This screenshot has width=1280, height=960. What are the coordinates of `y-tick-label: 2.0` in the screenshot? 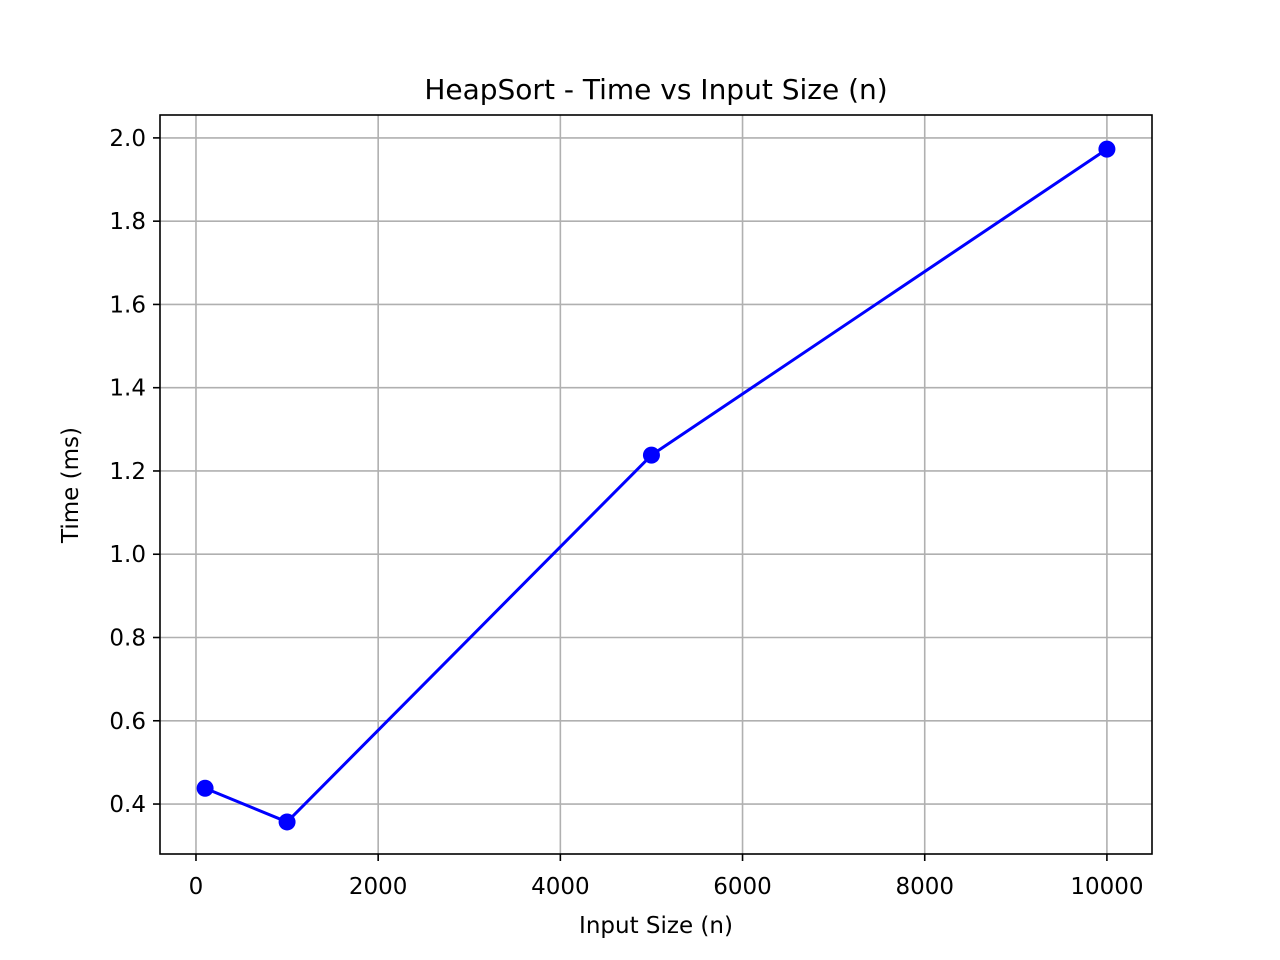 It's located at (127, 139).